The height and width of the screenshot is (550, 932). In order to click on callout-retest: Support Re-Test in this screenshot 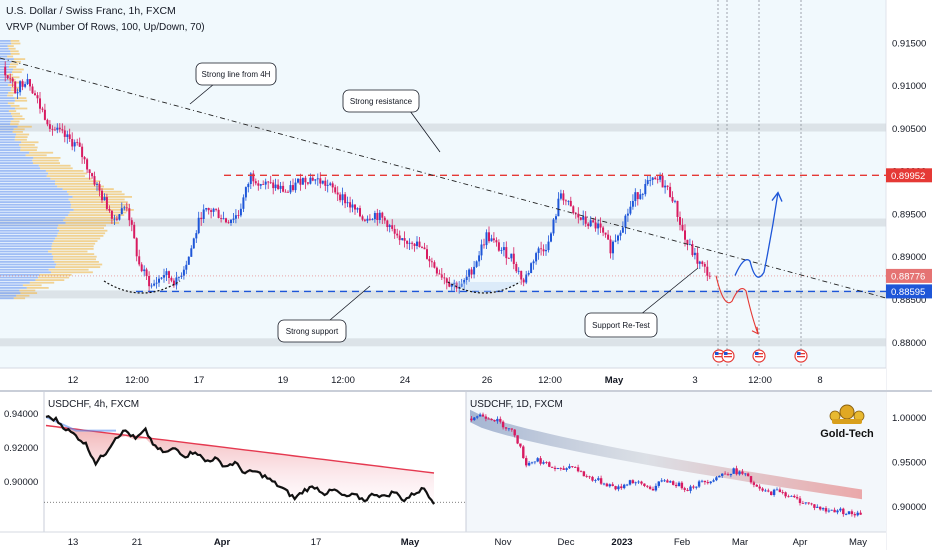, I will do `click(641, 302)`.